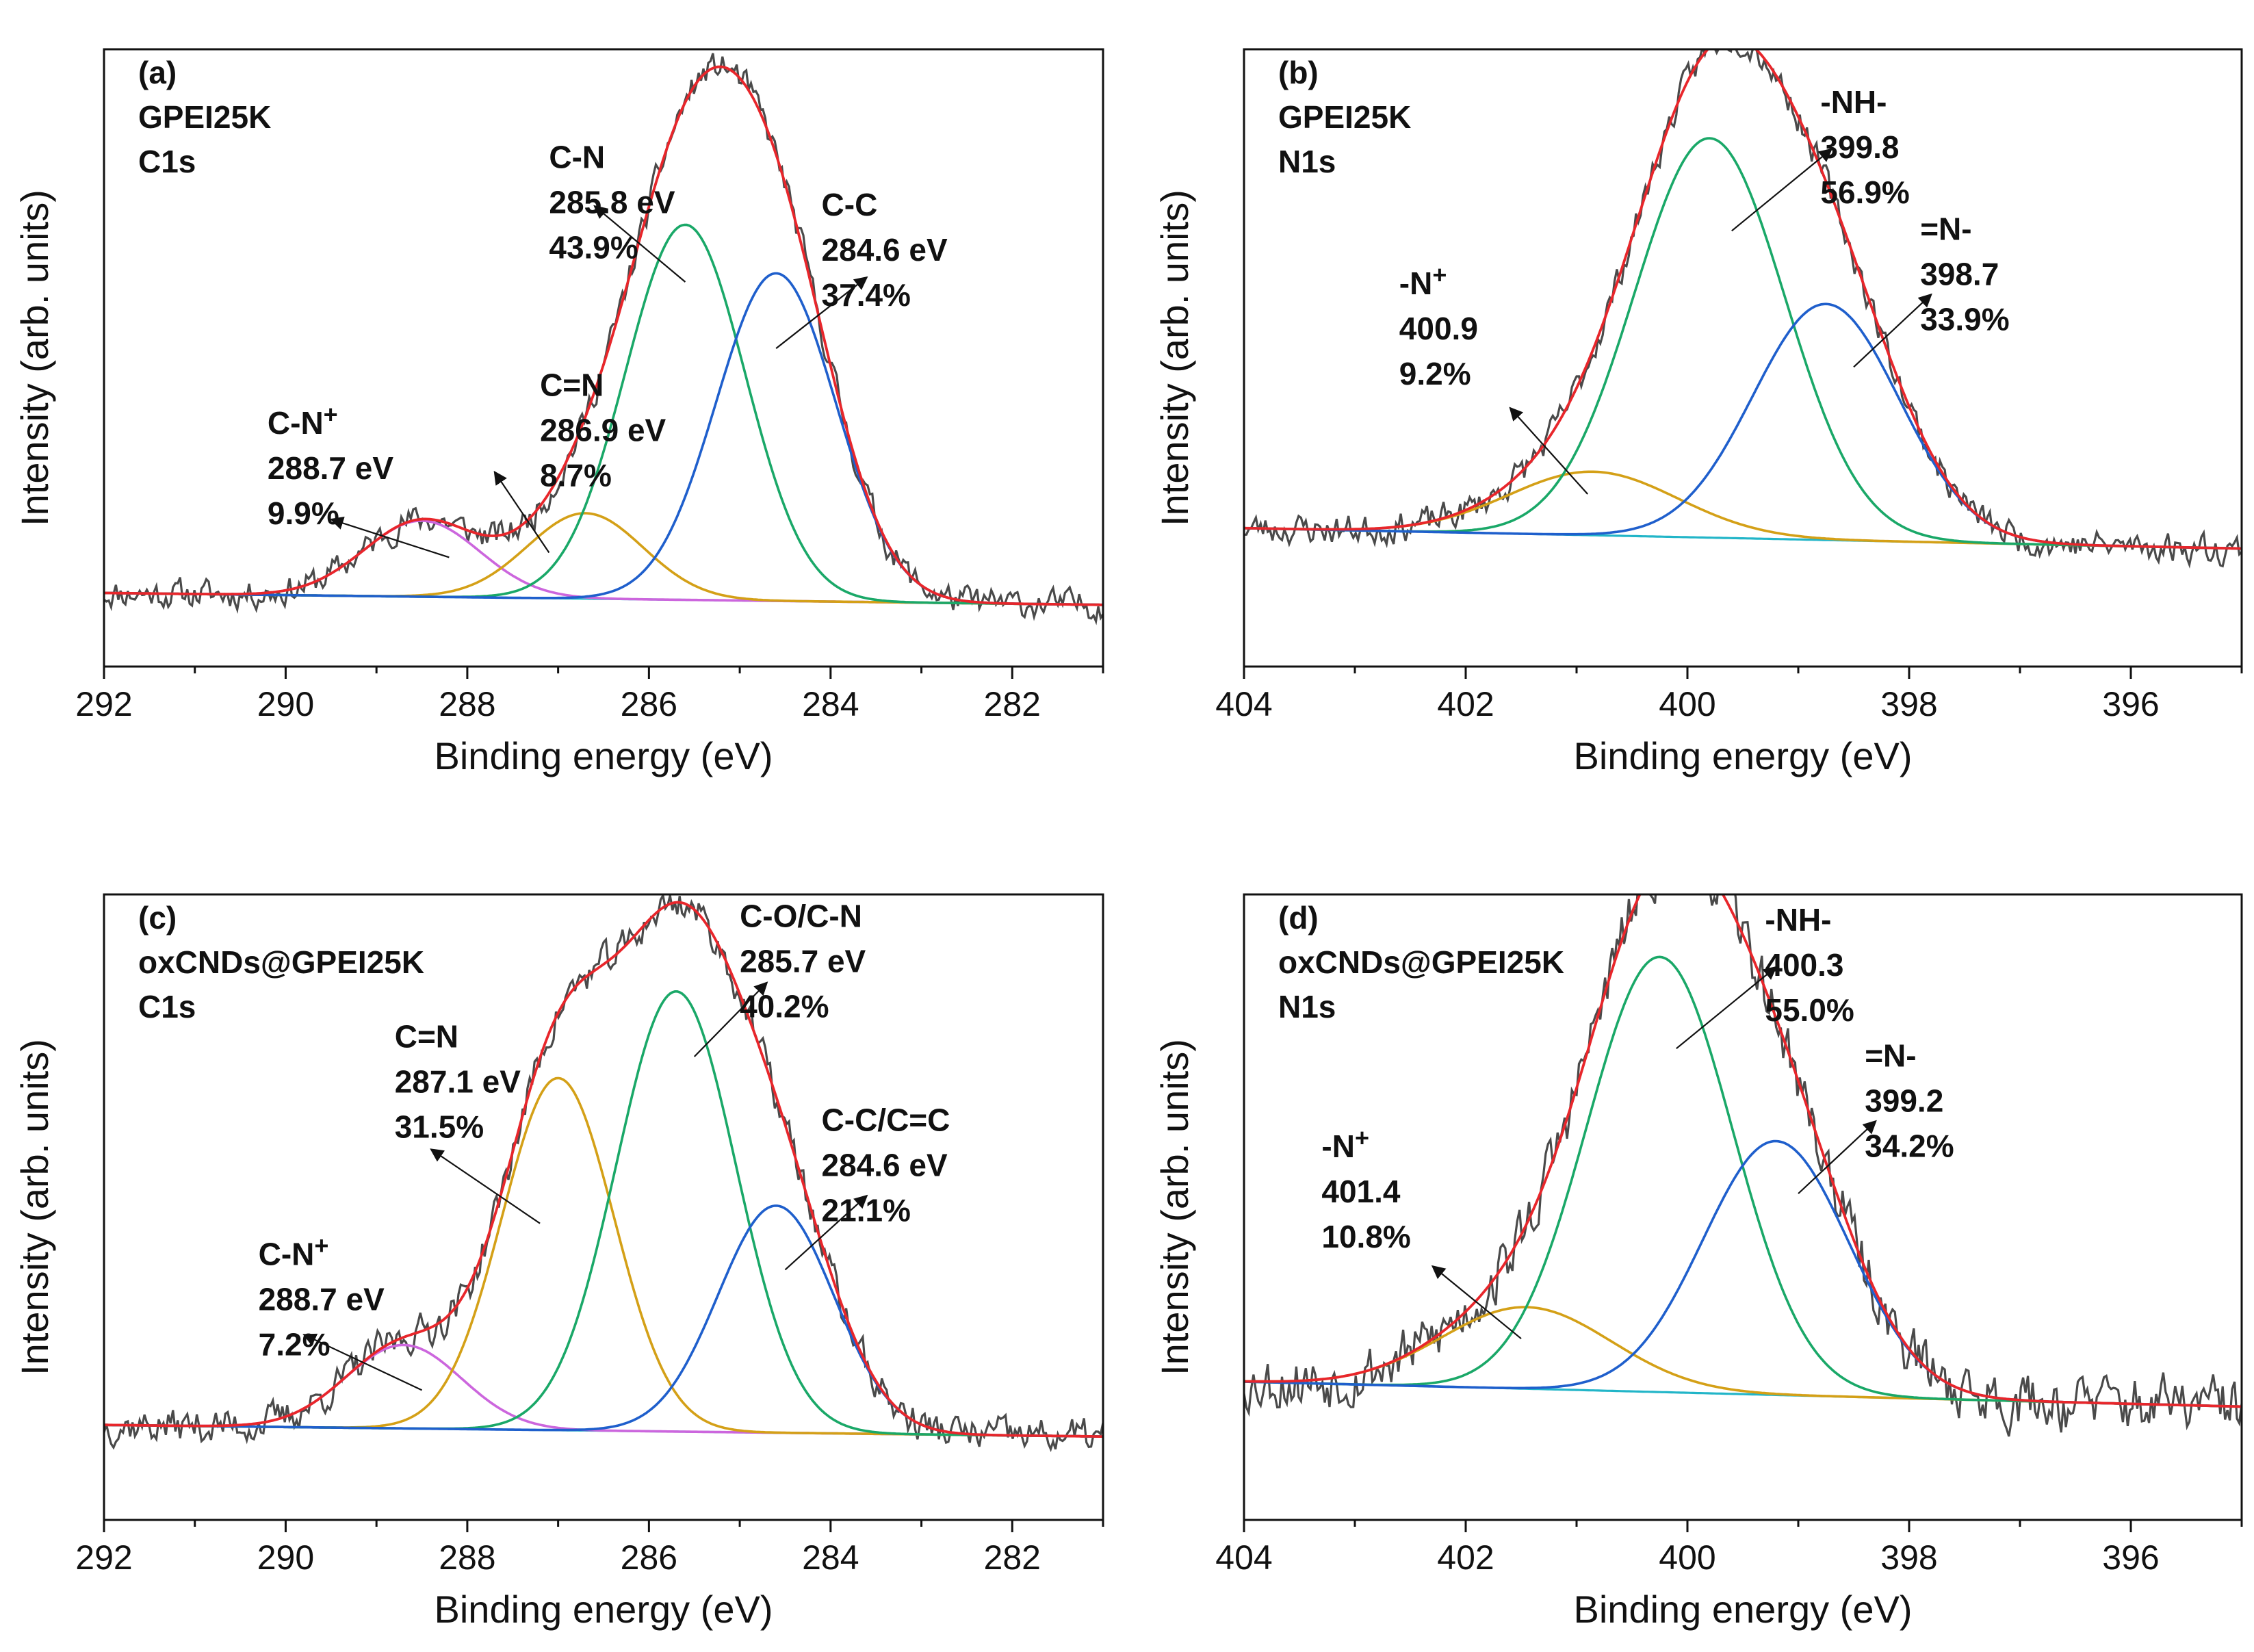 This screenshot has height=1652, width=2254. What do you see at coordinates (1864, 193) in the screenshot?
I see `peak-annotation-label: 56.9%` at bounding box center [1864, 193].